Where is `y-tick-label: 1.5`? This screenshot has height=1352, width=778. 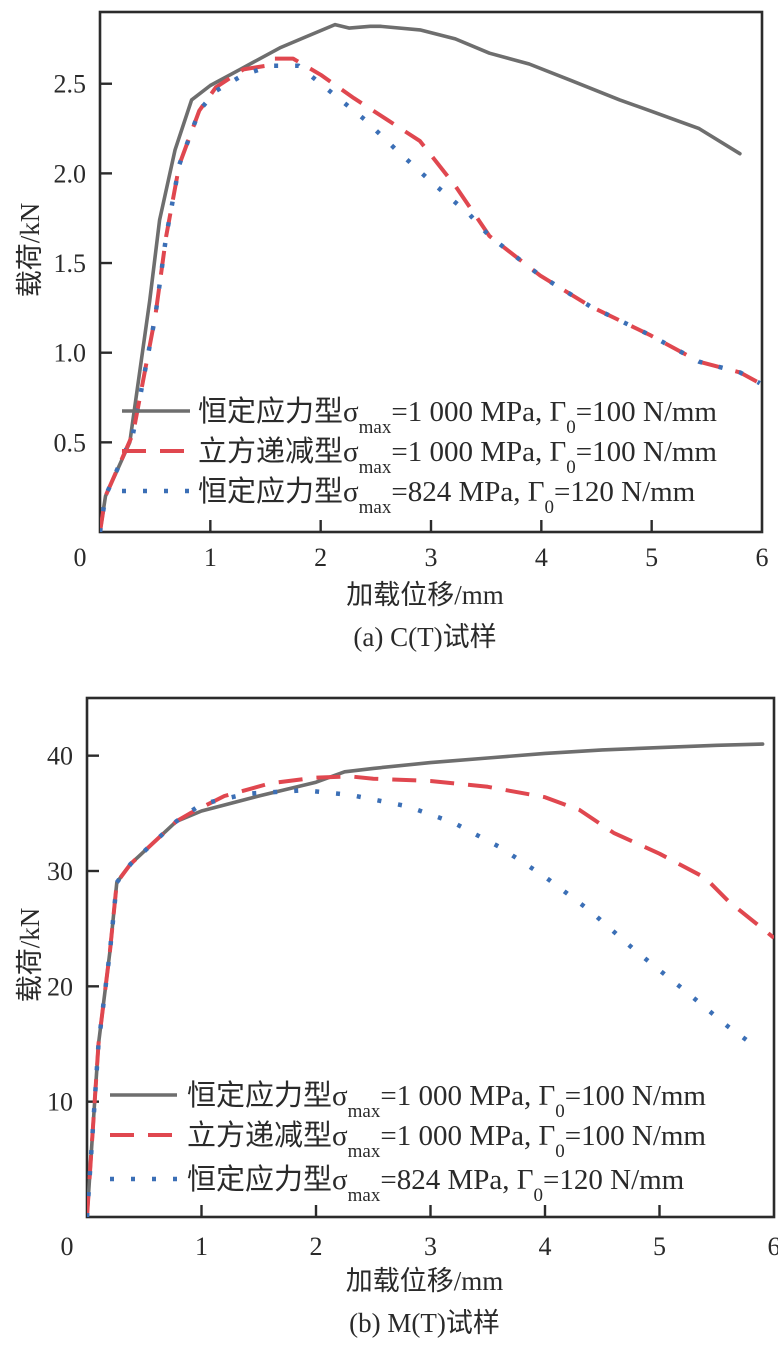
y-tick-label: 1.5 is located at coordinates (70, 263).